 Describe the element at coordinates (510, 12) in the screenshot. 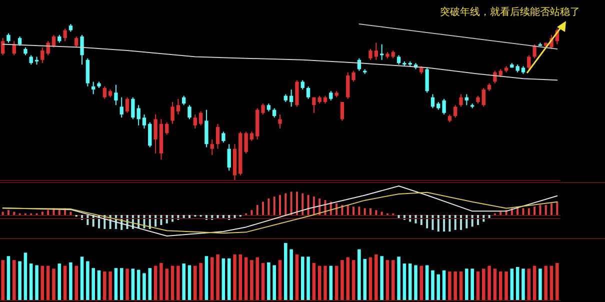

I see `text: 突破年线，就看后续能否站稳了` at that location.